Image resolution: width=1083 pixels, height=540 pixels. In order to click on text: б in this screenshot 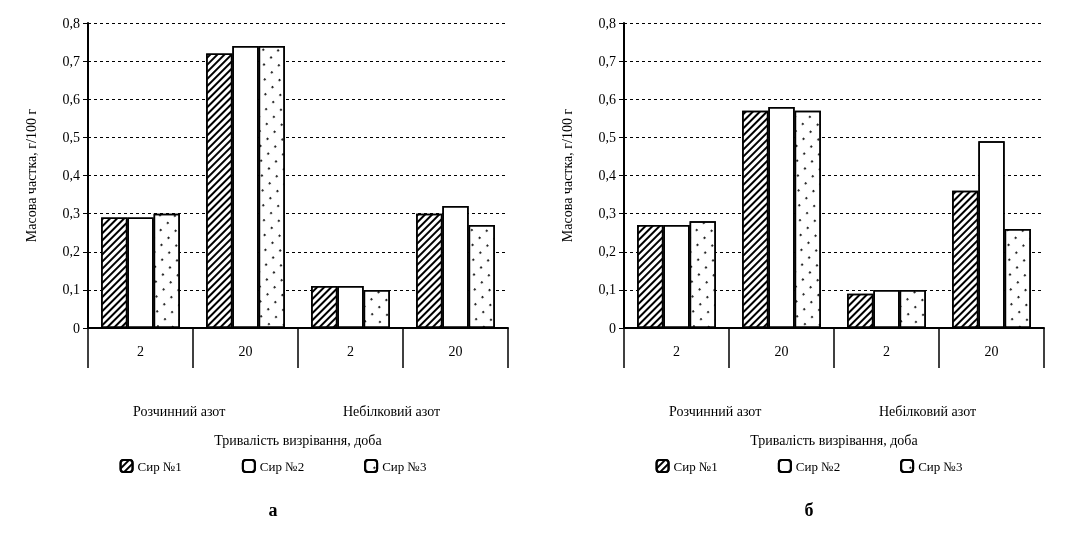, I will do `click(809, 510)`.